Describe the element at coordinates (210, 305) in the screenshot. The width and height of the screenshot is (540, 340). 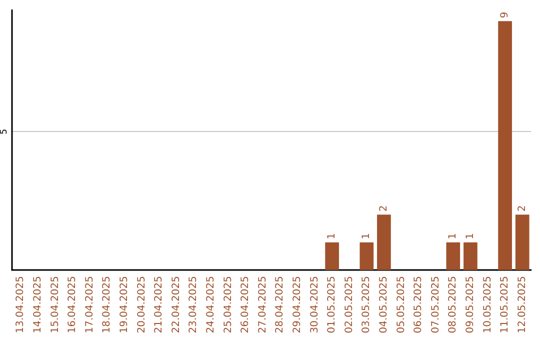
I see `x-tick-label: 24.04.2025` at that location.